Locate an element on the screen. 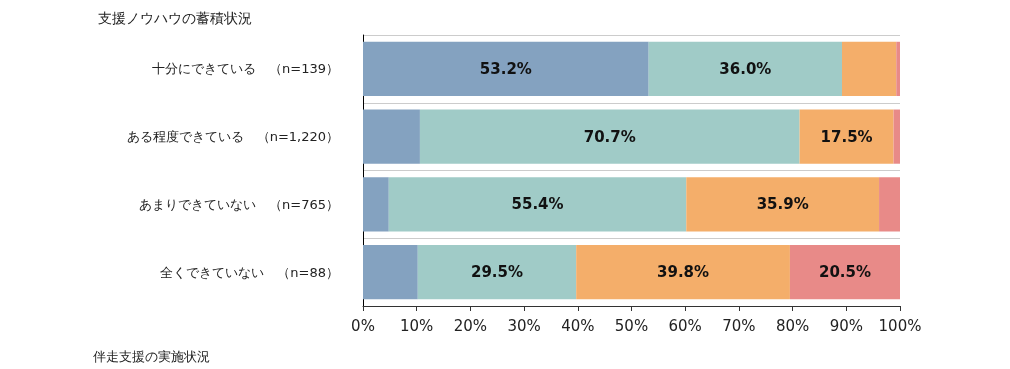  x-tick-label: 20% is located at coordinates (470, 325).